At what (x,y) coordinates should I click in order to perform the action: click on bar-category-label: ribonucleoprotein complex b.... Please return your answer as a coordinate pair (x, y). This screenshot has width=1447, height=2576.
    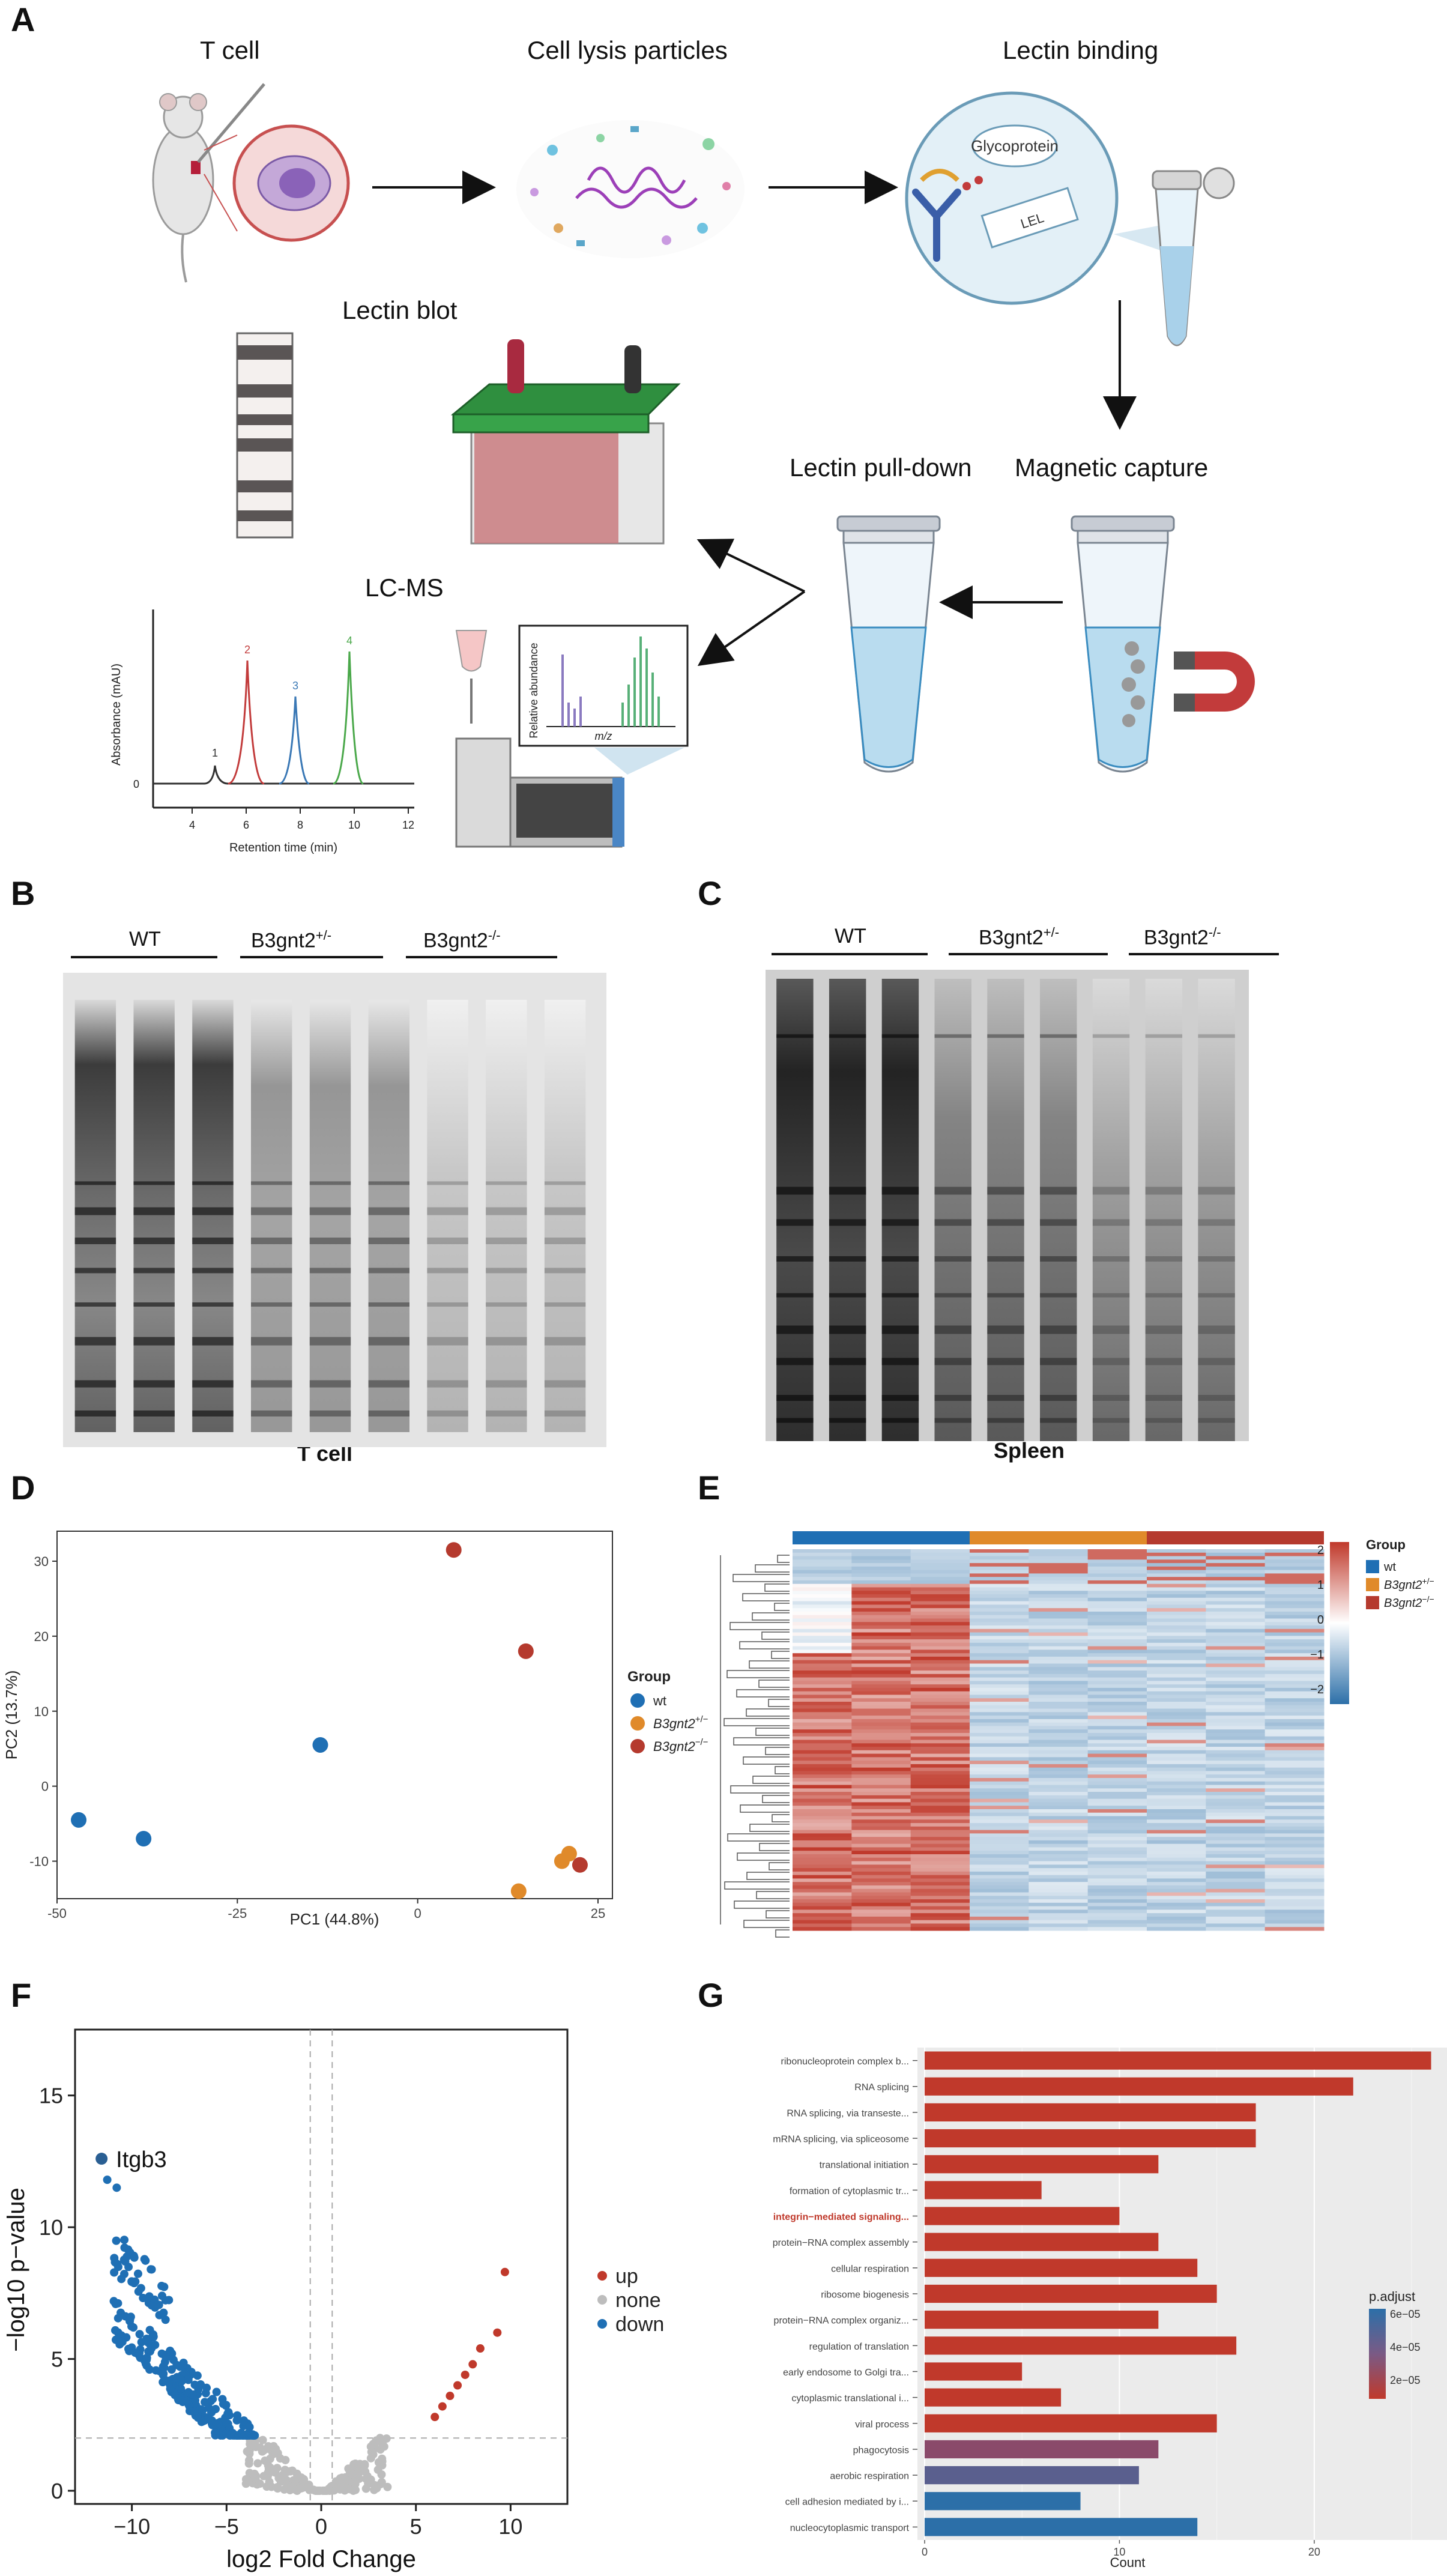
    Looking at the image, I should click on (845, 2062).